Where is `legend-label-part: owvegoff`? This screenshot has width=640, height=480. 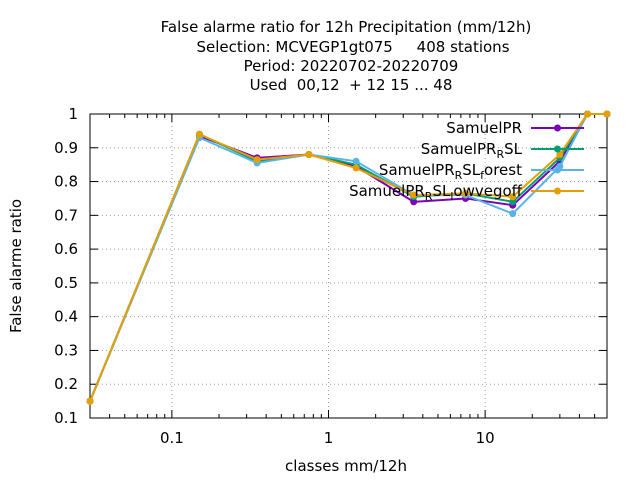
legend-label-part: owvegoff is located at coordinates (487, 191).